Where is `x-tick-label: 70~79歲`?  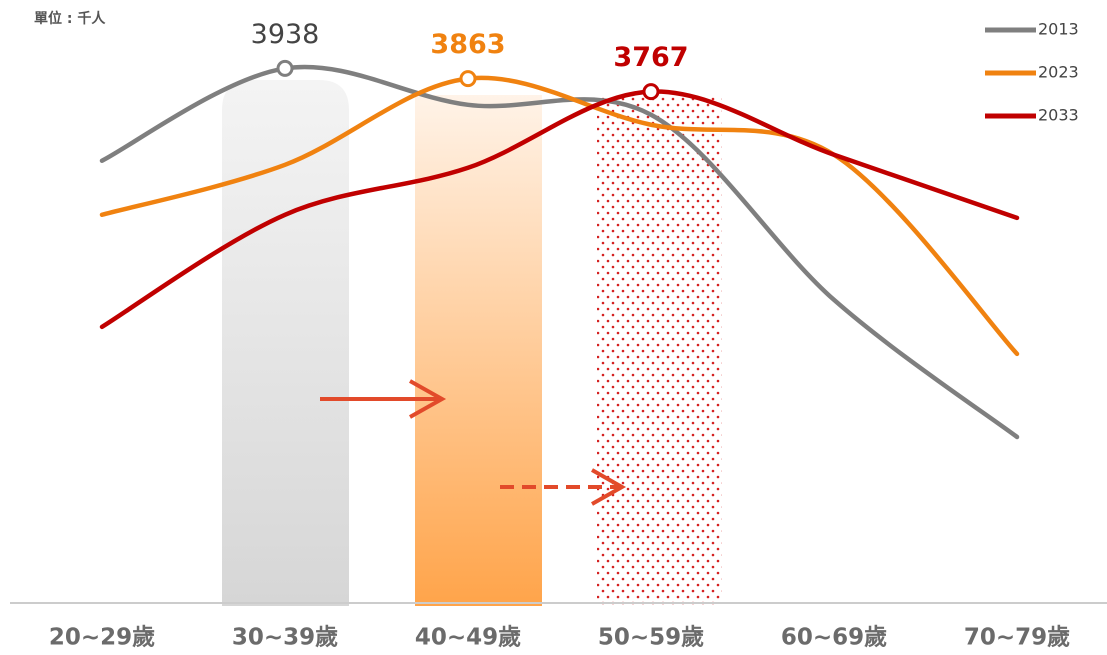
x-tick-label: 70~79歲 is located at coordinates (1017, 638).